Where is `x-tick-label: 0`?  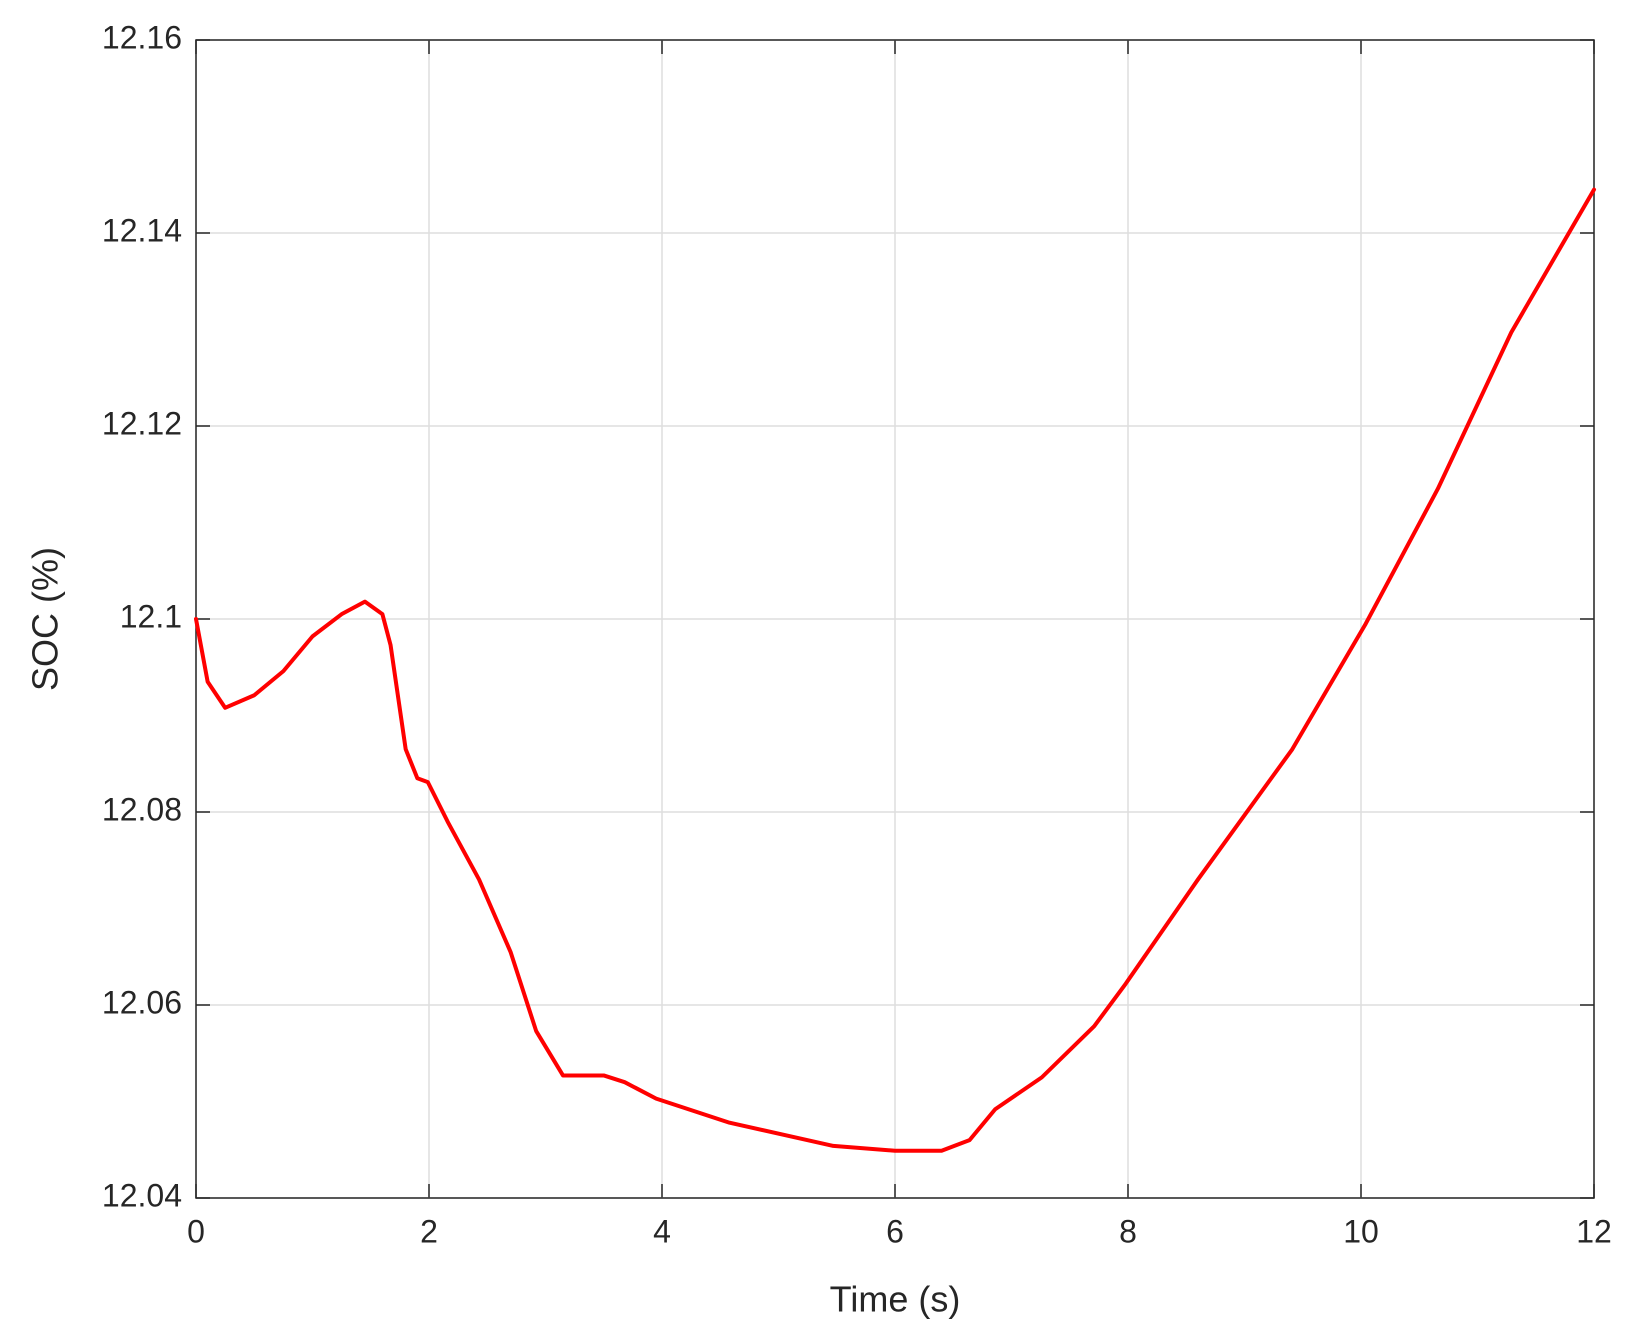 x-tick-label: 0 is located at coordinates (196, 1231).